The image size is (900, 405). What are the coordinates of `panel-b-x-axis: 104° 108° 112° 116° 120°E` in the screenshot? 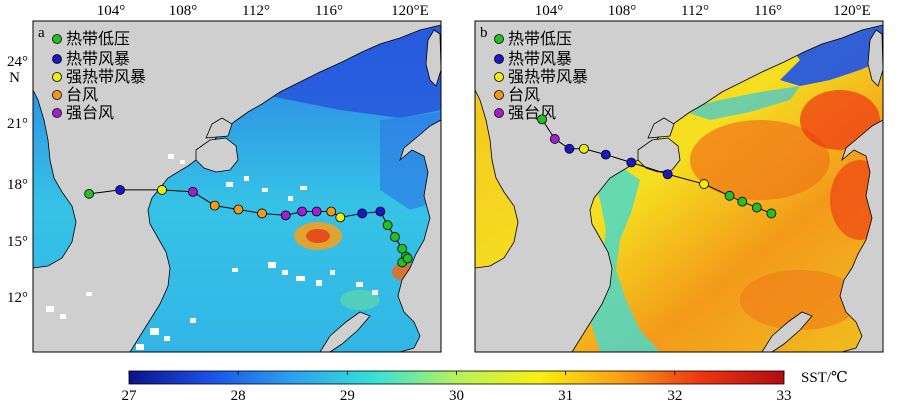 It's located at (703, 11).